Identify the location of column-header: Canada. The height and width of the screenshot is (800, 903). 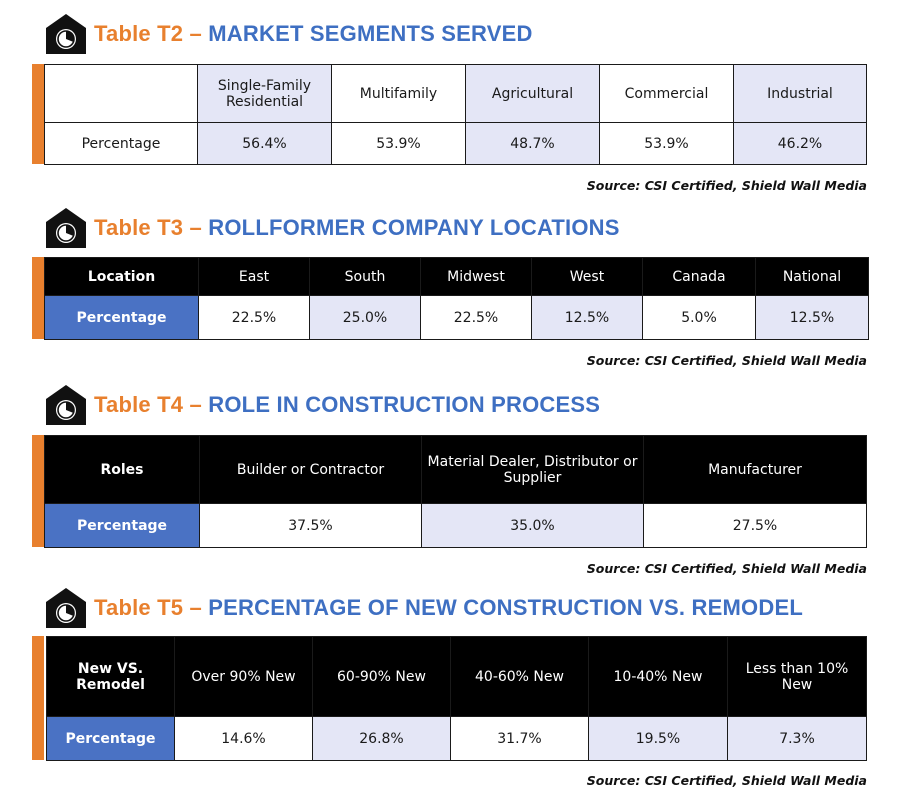
(699, 276).